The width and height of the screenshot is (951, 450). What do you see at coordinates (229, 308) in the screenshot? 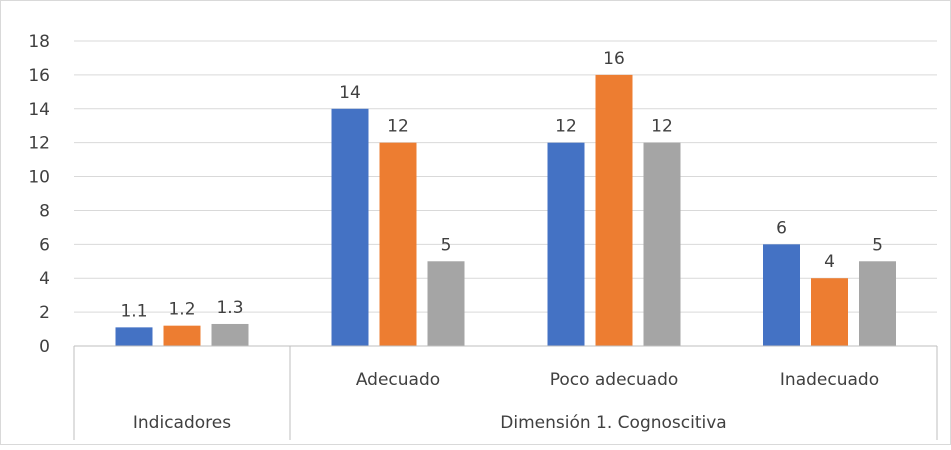
I see `data-label: 1.3` at bounding box center [229, 308].